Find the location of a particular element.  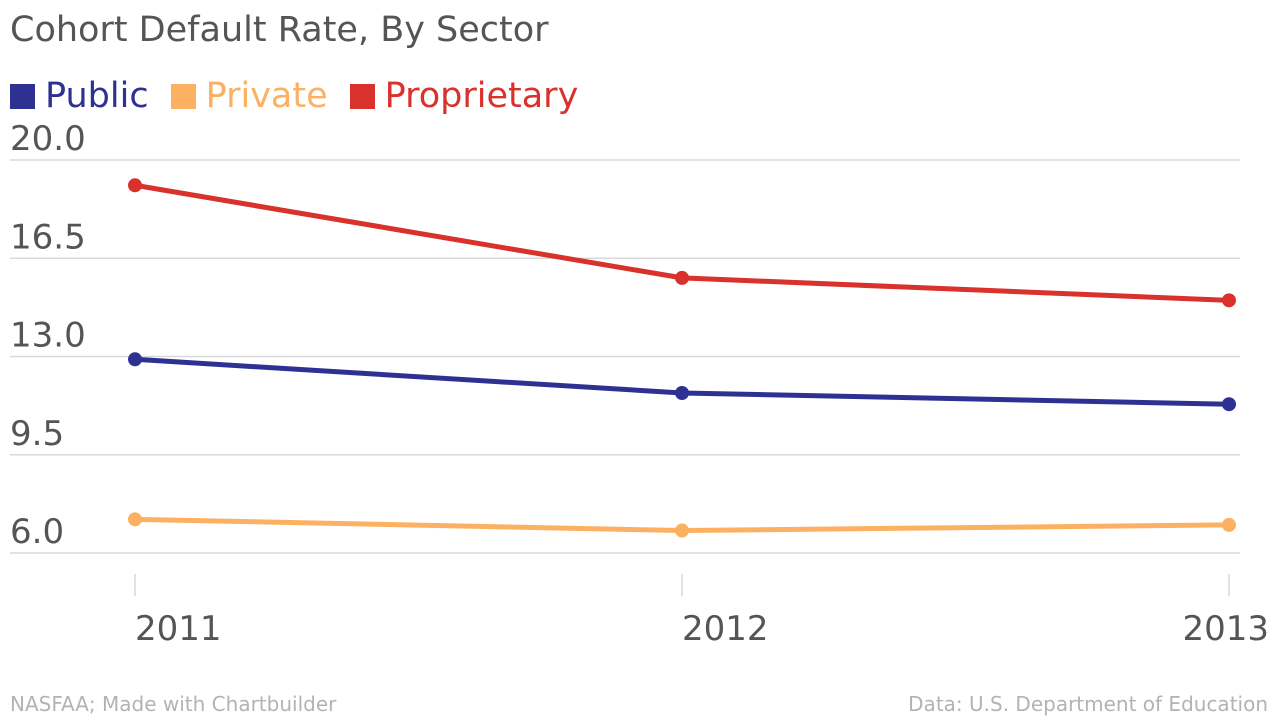

legend-label-private: Private is located at coordinates (266, 96).